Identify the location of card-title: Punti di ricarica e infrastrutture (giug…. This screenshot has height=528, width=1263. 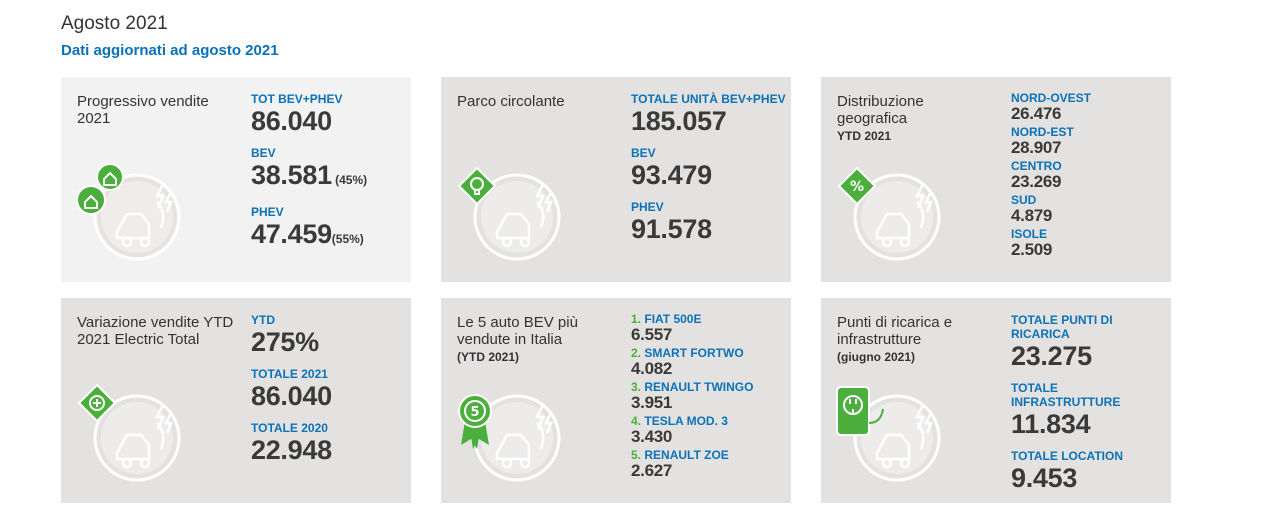
(917, 340).